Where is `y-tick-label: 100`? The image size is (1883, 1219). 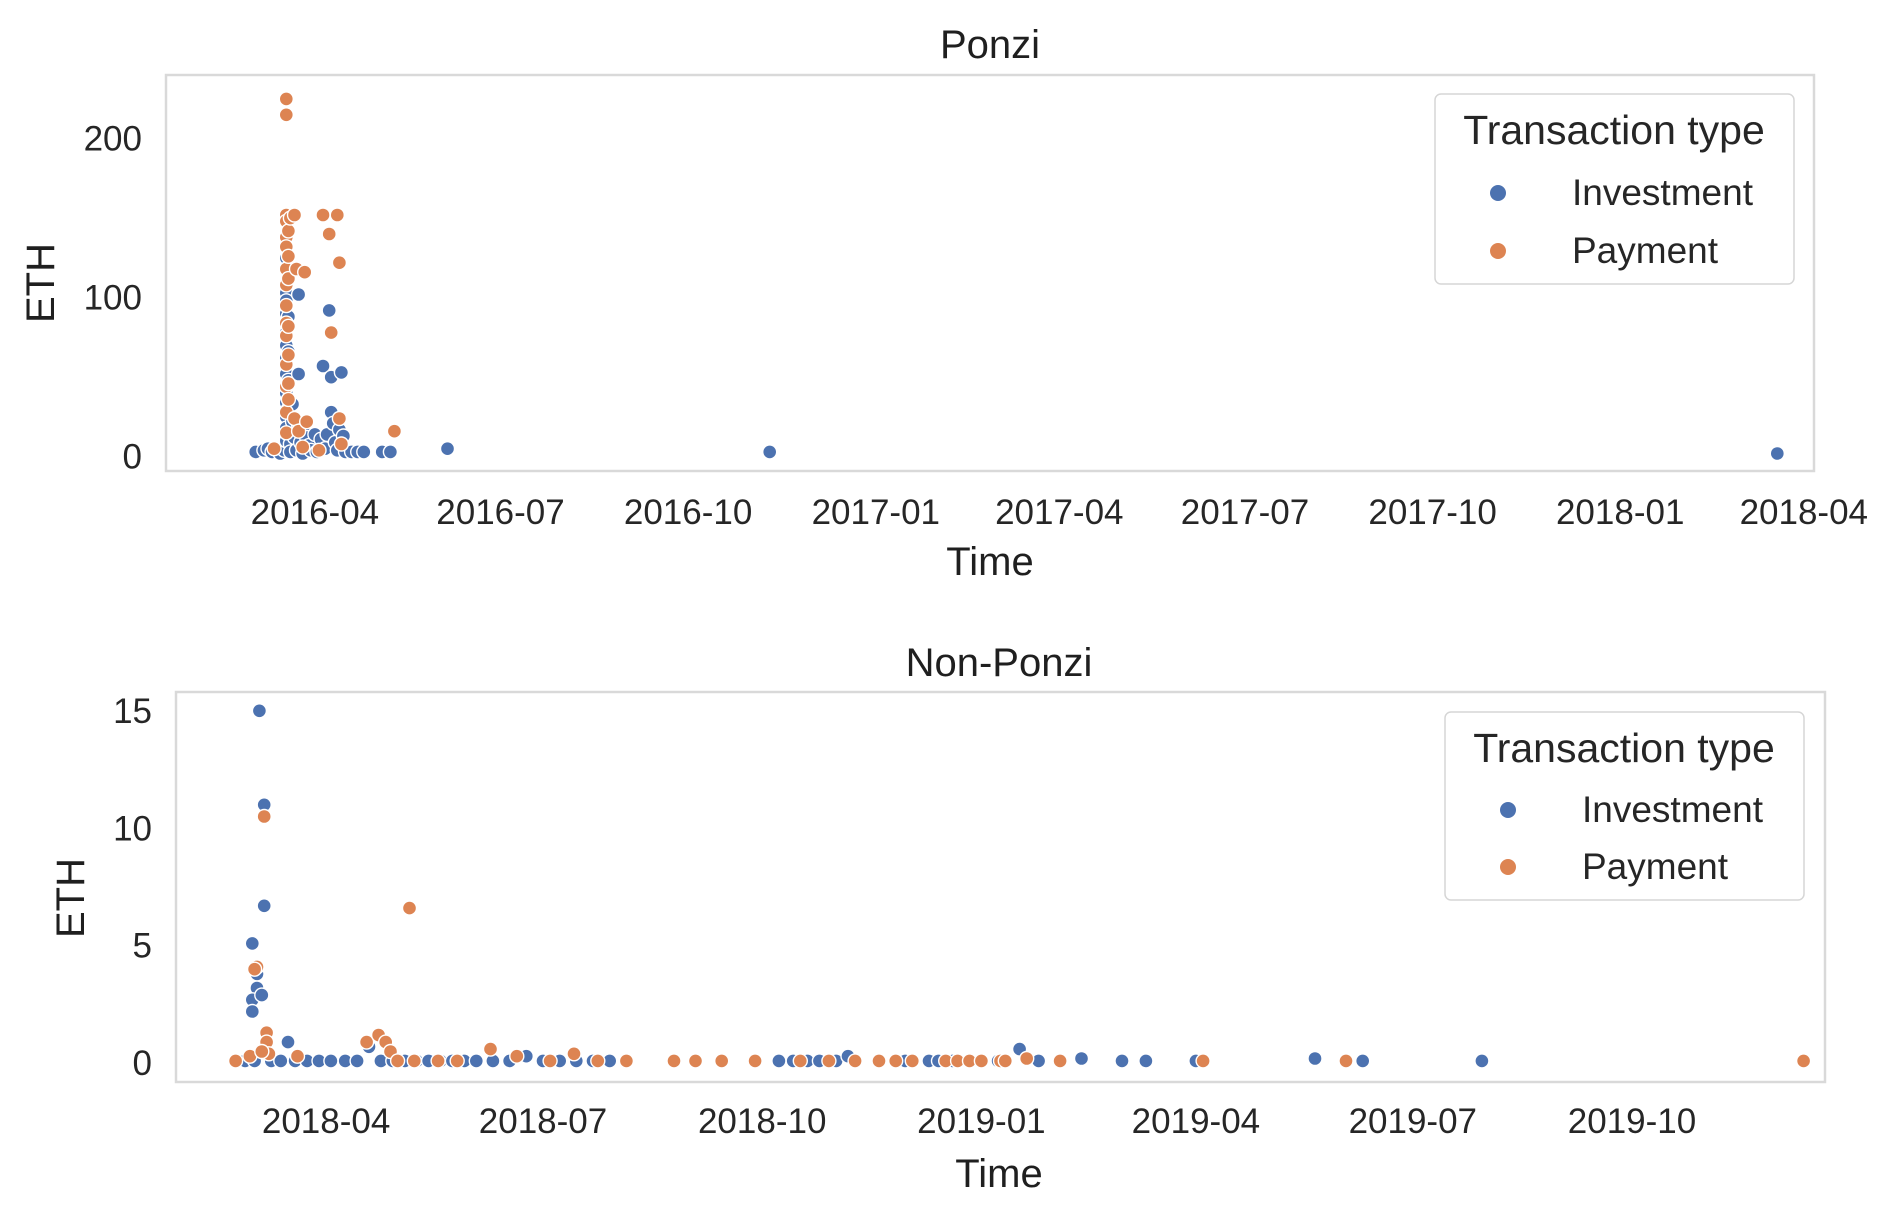 y-tick-label: 100 is located at coordinates (113, 298).